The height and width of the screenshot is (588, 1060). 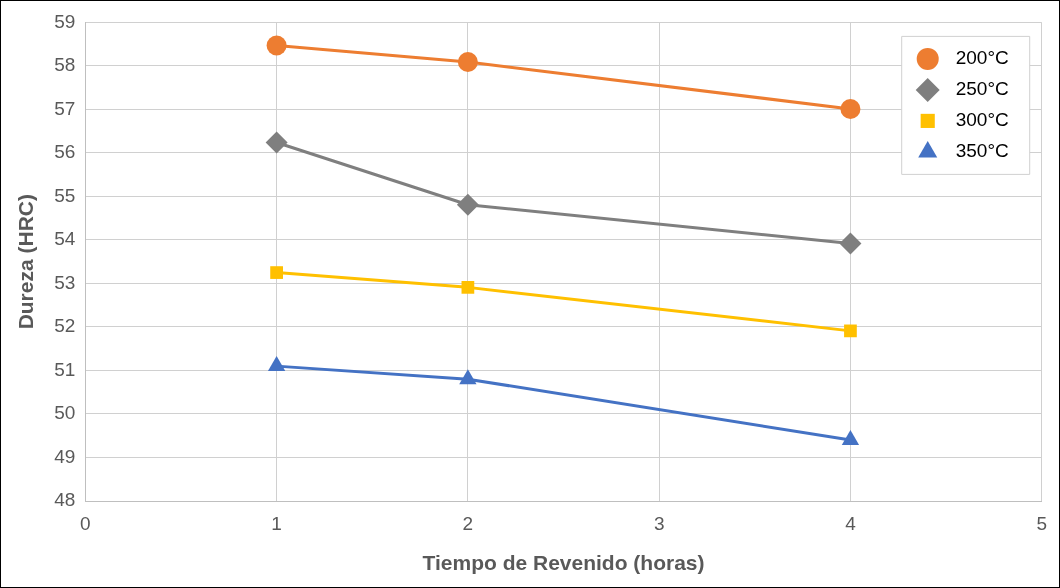 What do you see at coordinates (65, 65) in the screenshot?
I see `y-tick-label: 58` at bounding box center [65, 65].